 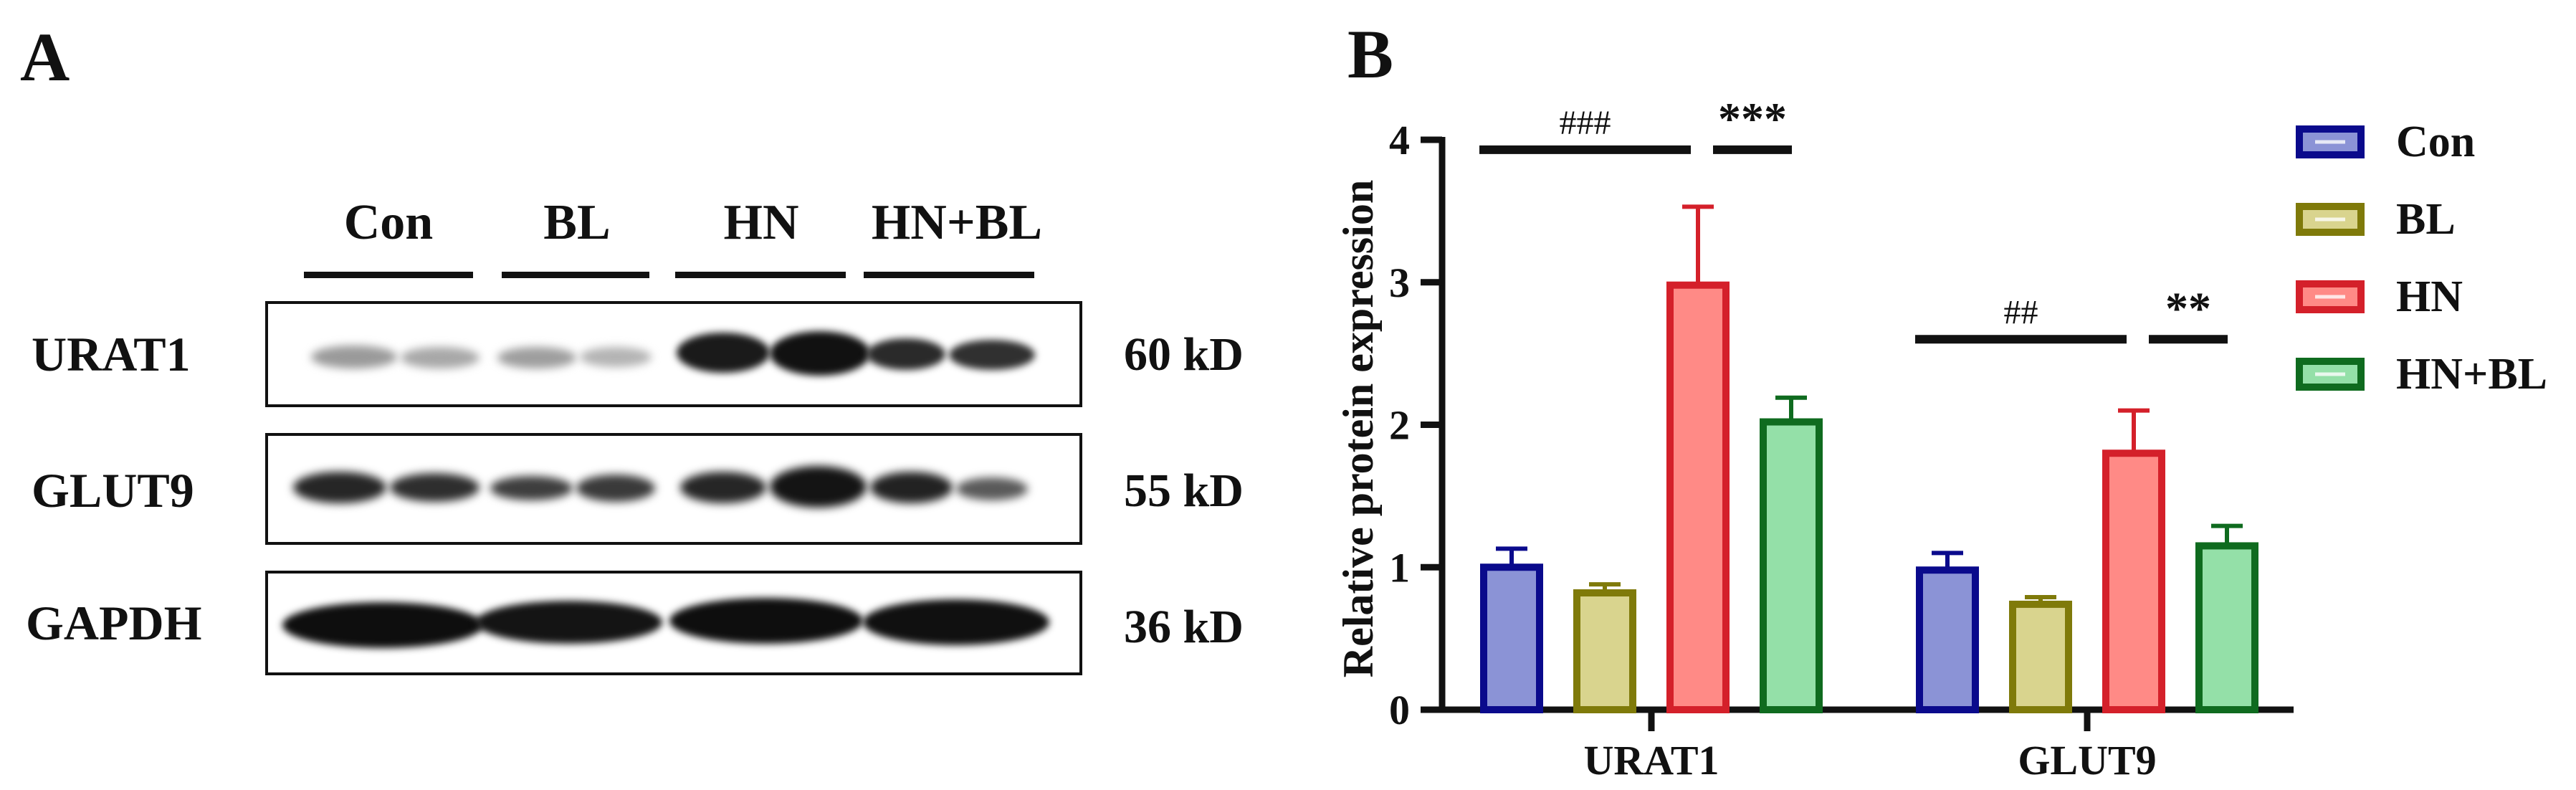 I want to click on y-tick-label: 2, so click(x=1399, y=425).